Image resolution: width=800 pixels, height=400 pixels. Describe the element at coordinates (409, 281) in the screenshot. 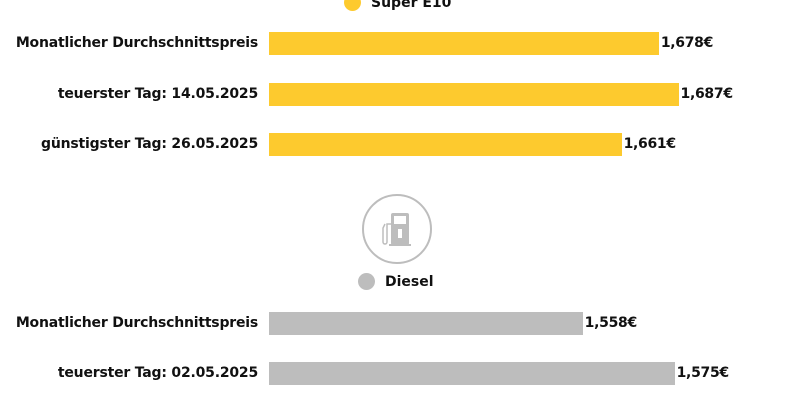

I see `legend-label-diesel: Diesel` at that location.